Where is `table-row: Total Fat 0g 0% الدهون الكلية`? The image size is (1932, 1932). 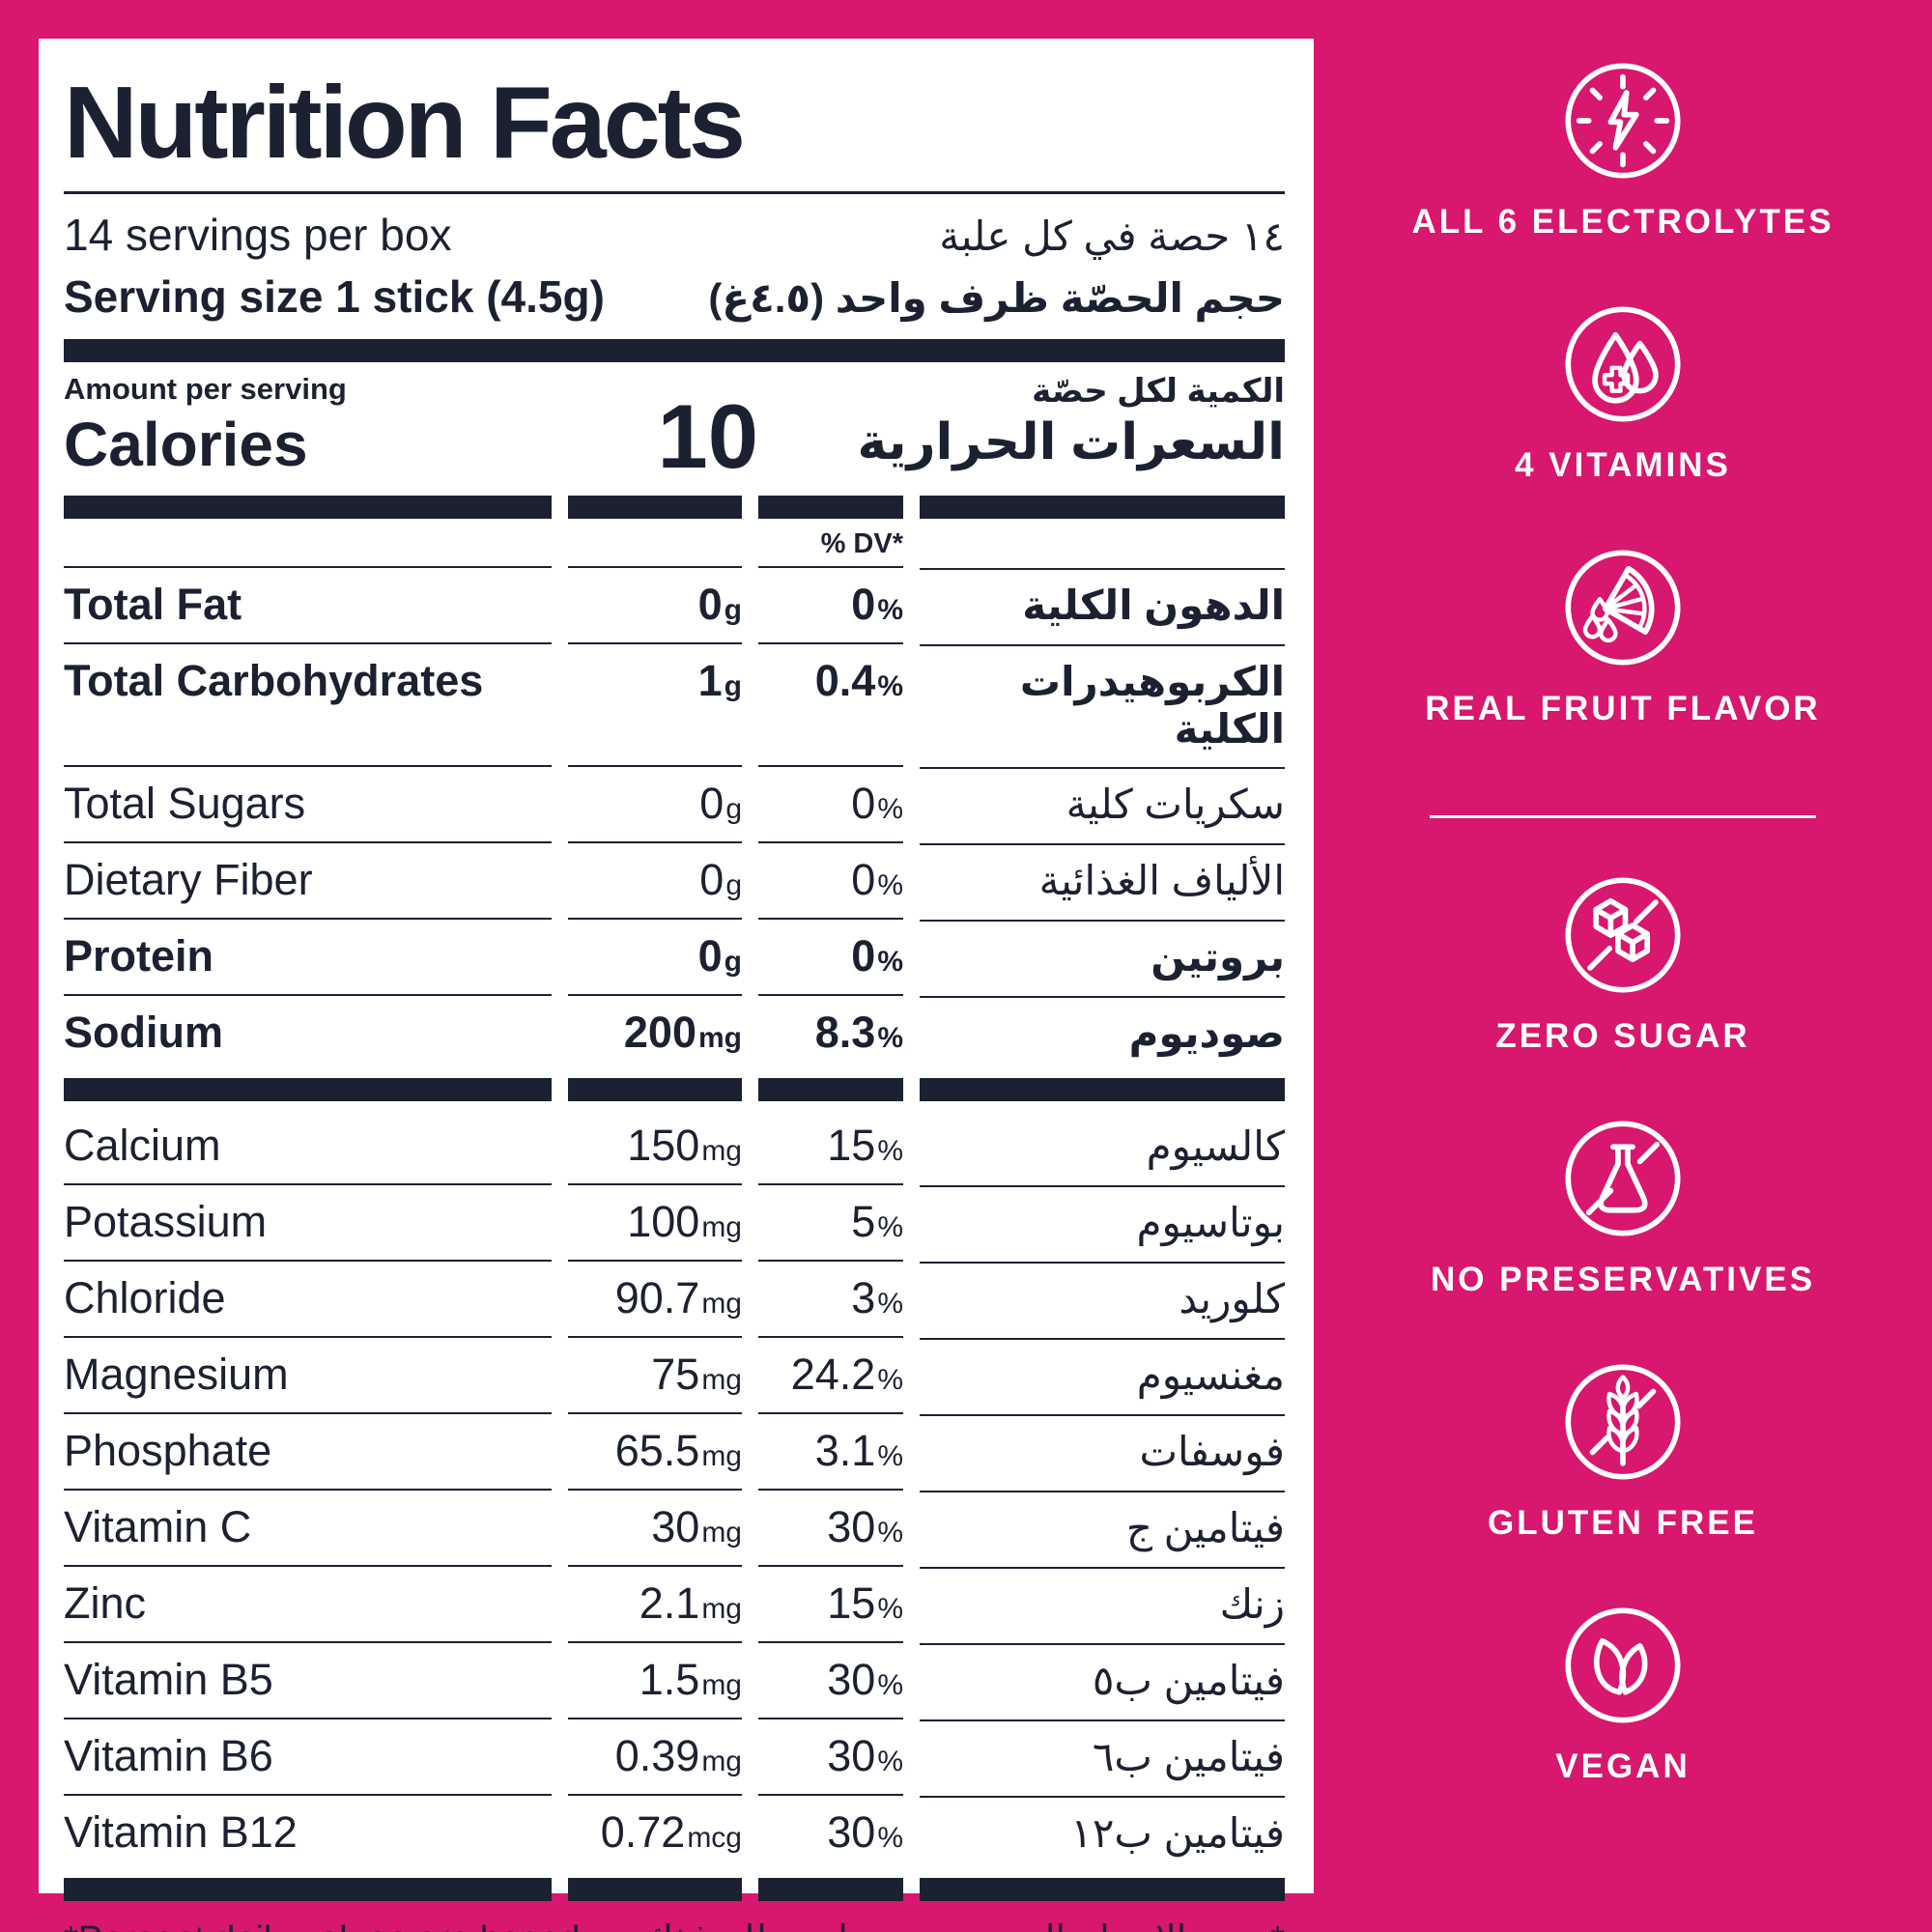
table-row: Total Fat 0g 0% الدهون الكلية is located at coordinates (674, 604).